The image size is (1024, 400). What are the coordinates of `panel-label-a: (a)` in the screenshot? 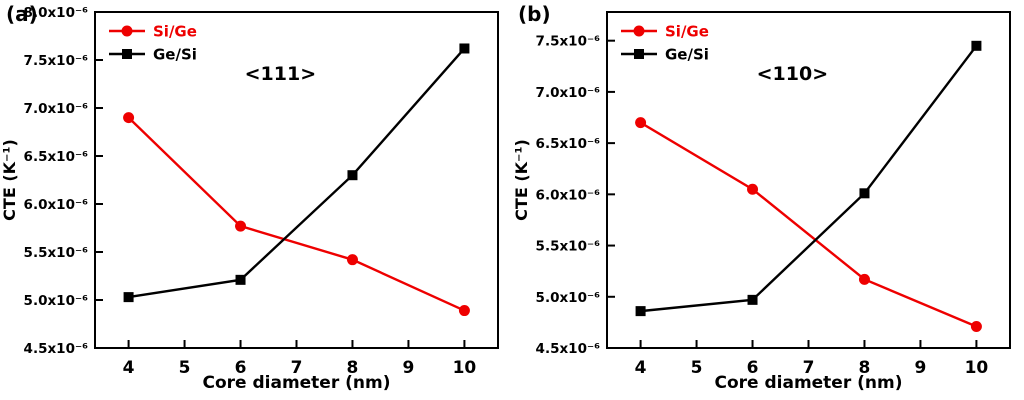 It's located at (22, 14).